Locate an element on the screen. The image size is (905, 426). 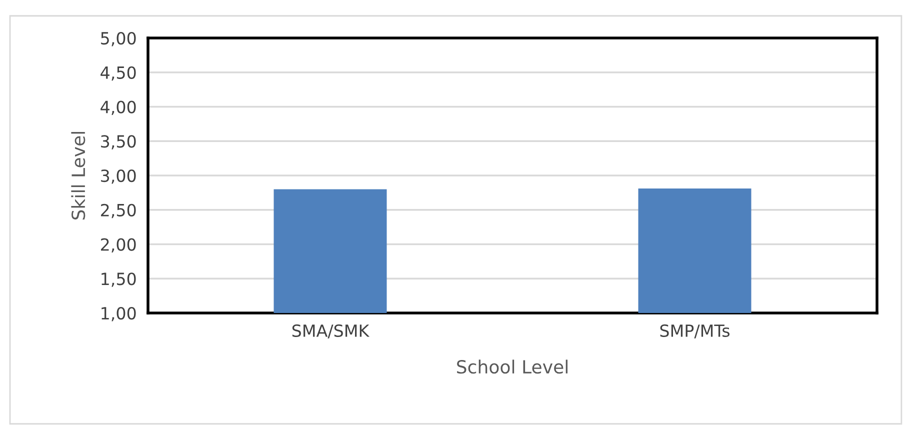
y-tick-label: 2,50 is located at coordinates (118, 211).